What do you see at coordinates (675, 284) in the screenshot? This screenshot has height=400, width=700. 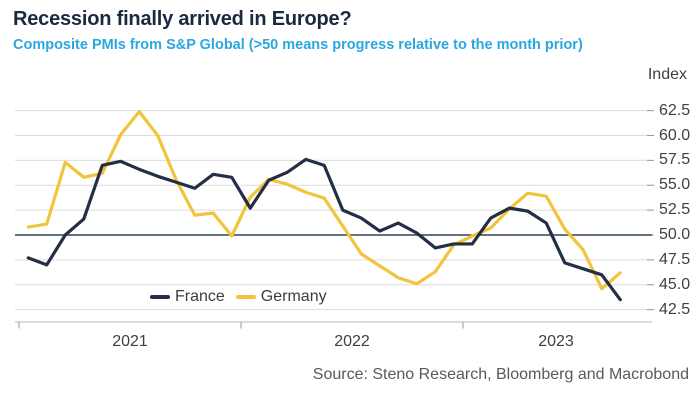 I see `y-axis-tick-label: 45.0` at bounding box center [675, 284].